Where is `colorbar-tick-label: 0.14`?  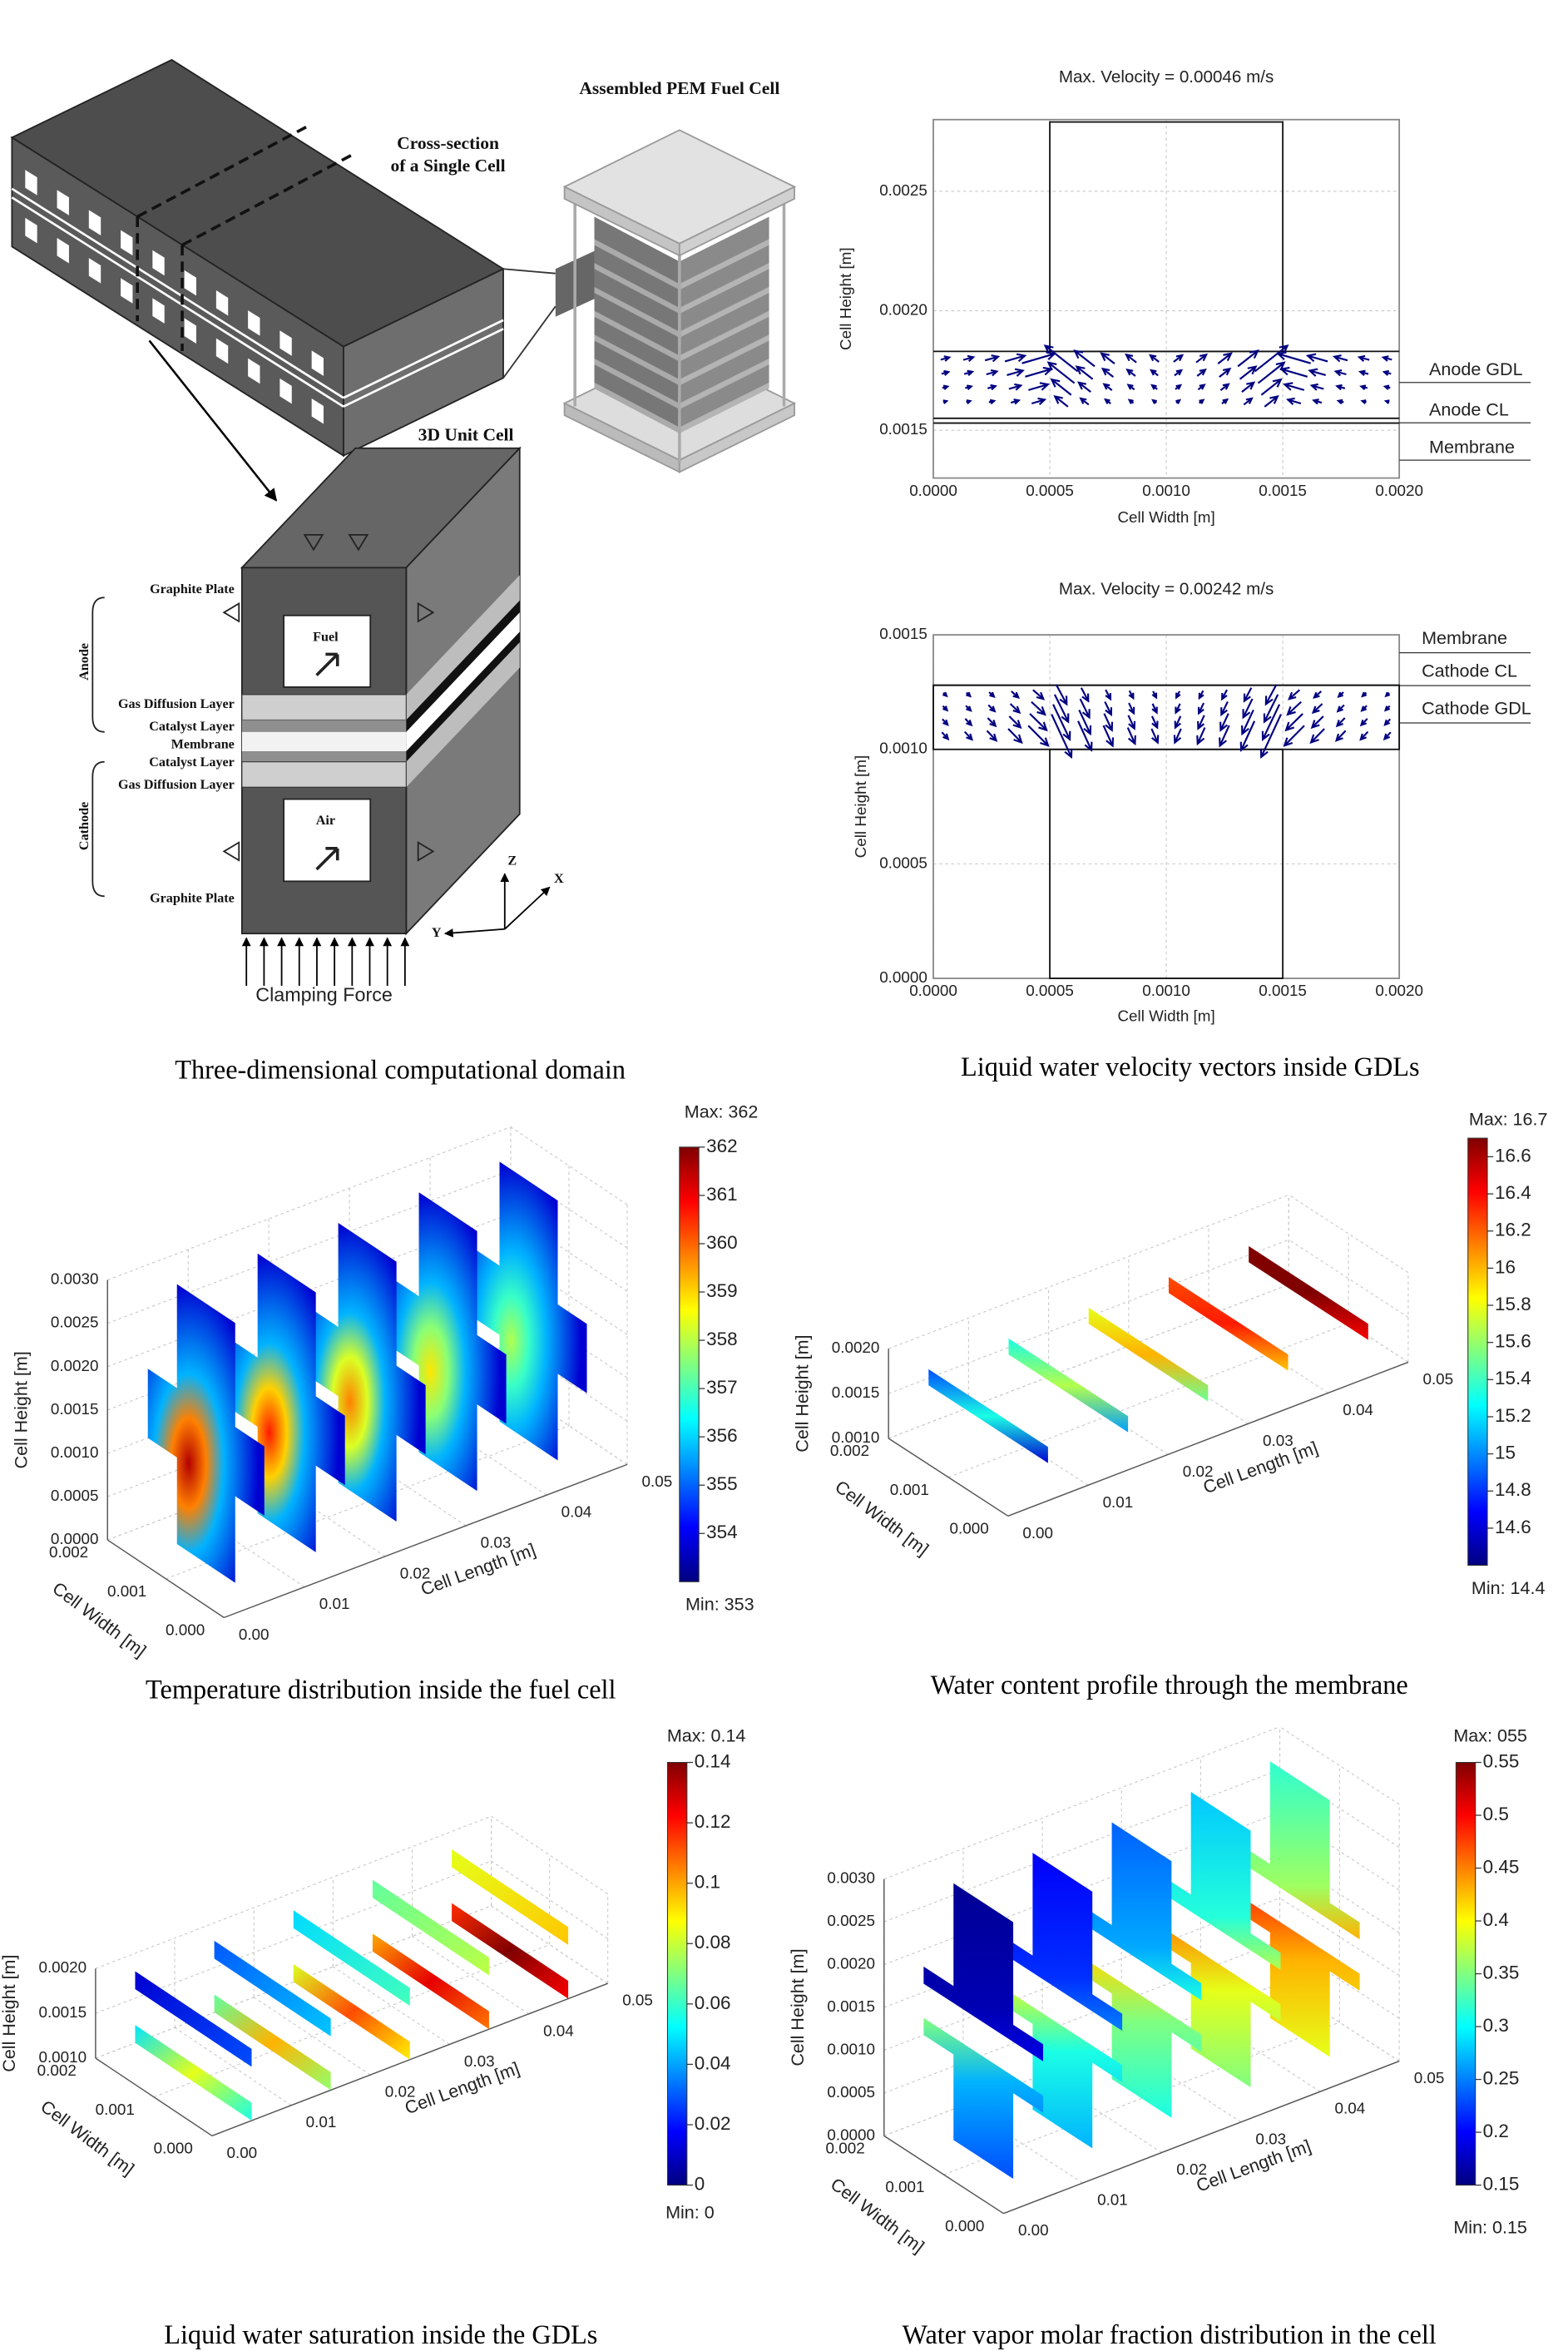
colorbar-tick-label: 0.14 is located at coordinates (713, 1760).